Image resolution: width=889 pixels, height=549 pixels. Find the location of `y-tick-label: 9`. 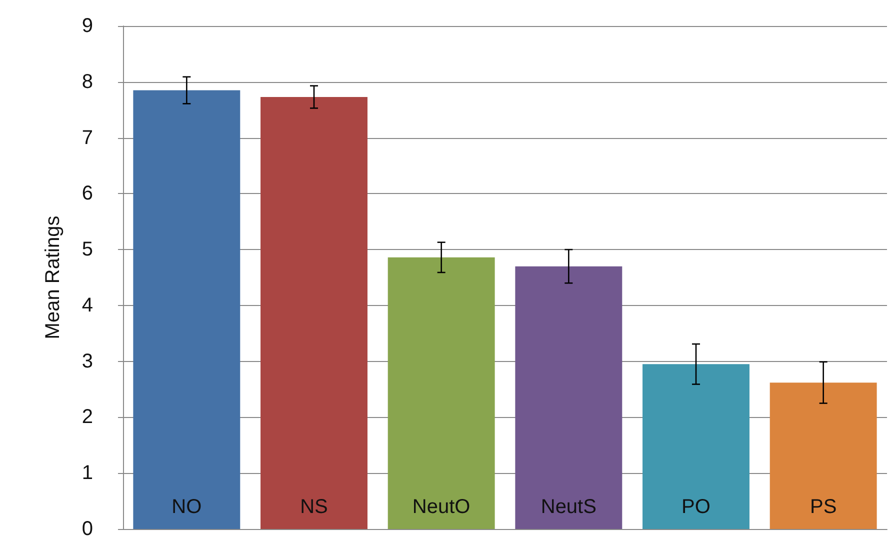

y-tick-label: 9 is located at coordinates (87, 26).